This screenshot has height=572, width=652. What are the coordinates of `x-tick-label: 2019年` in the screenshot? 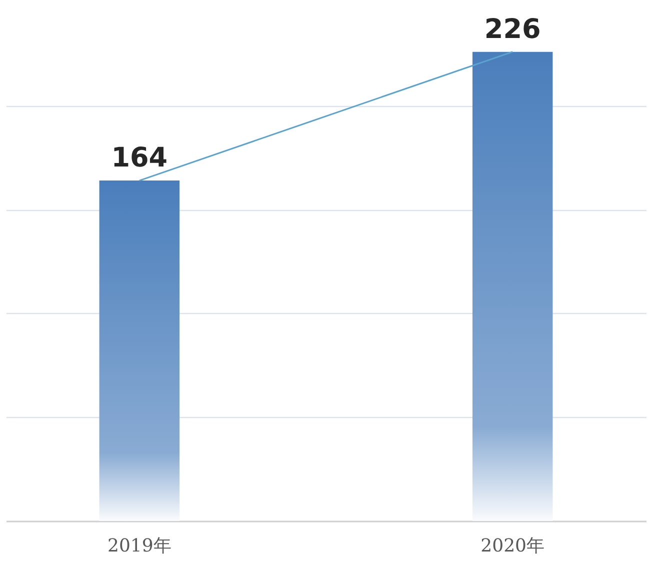 It's located at (140, 546).